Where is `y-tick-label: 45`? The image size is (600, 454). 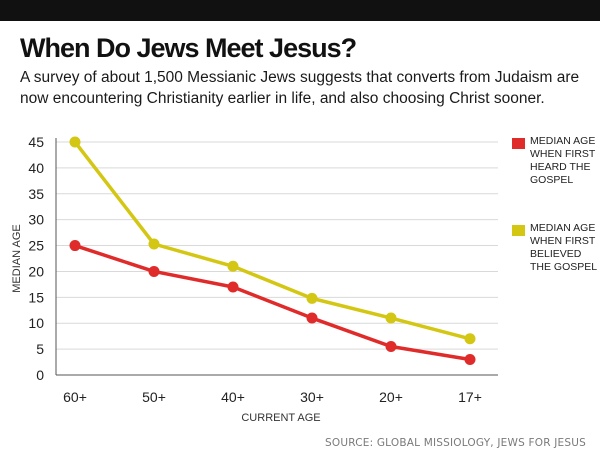 y-tick-label: 45 is located at coordinates (36, 142).